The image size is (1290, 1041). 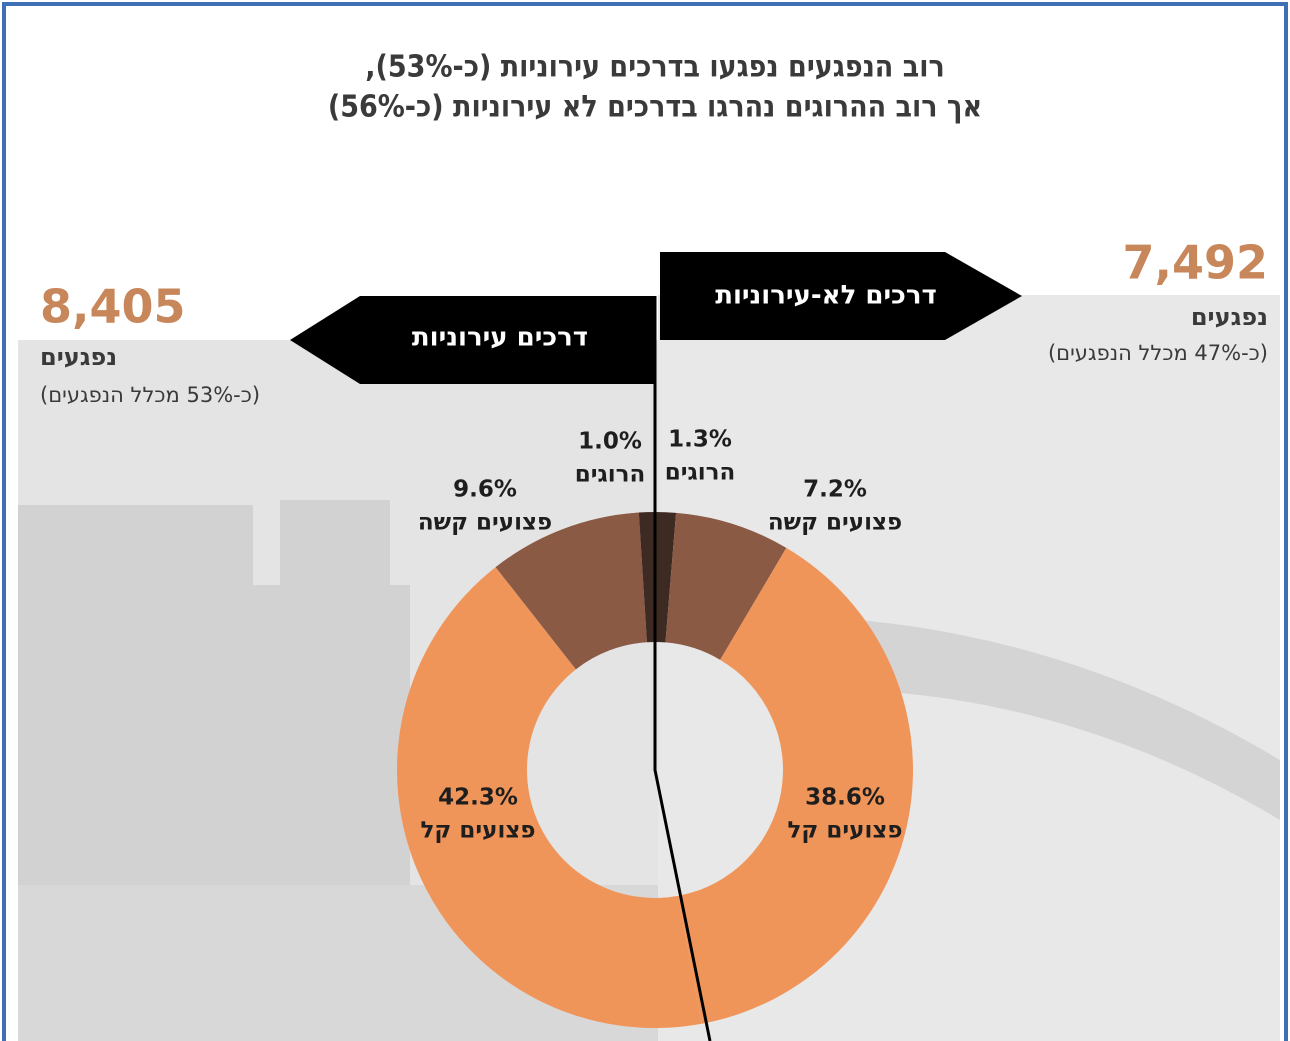 I want to click on value-label: 9.6%, so click(x=485, y=490).